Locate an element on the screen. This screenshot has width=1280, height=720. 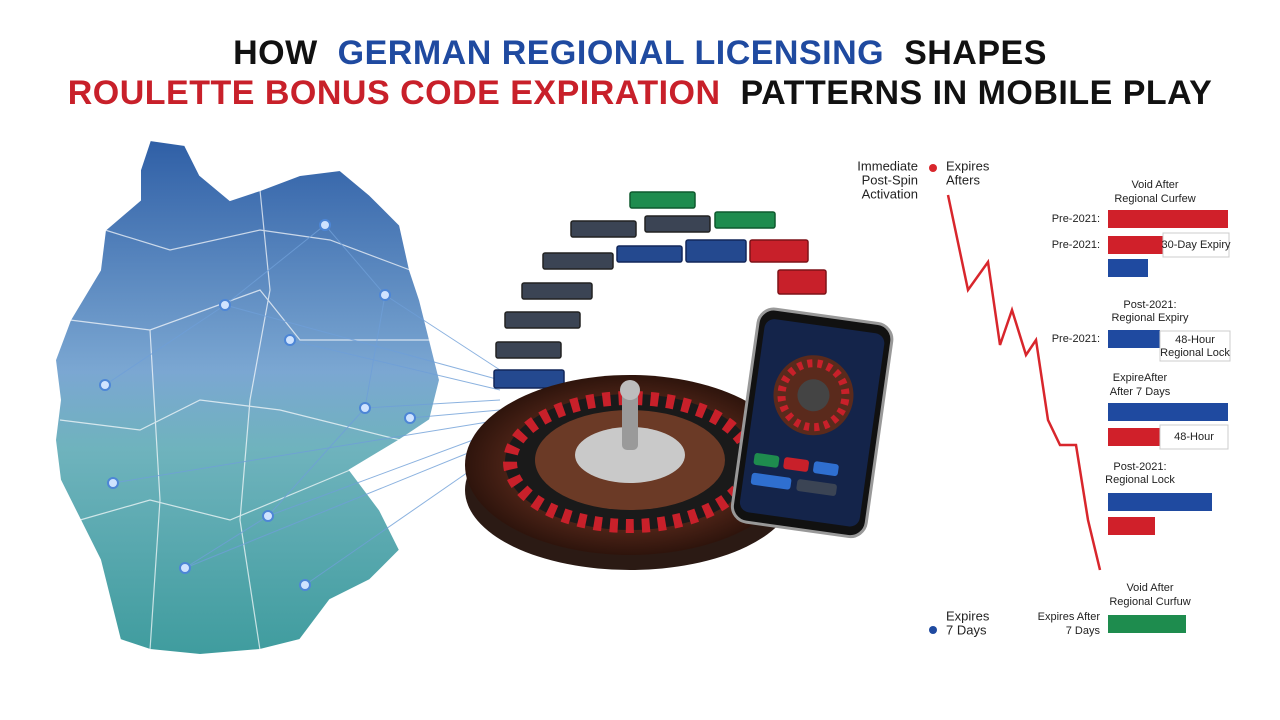
title-line-1: HOW GERMAN REGIONAL LICENSING SHAPES is located at coordinates (640, 53).